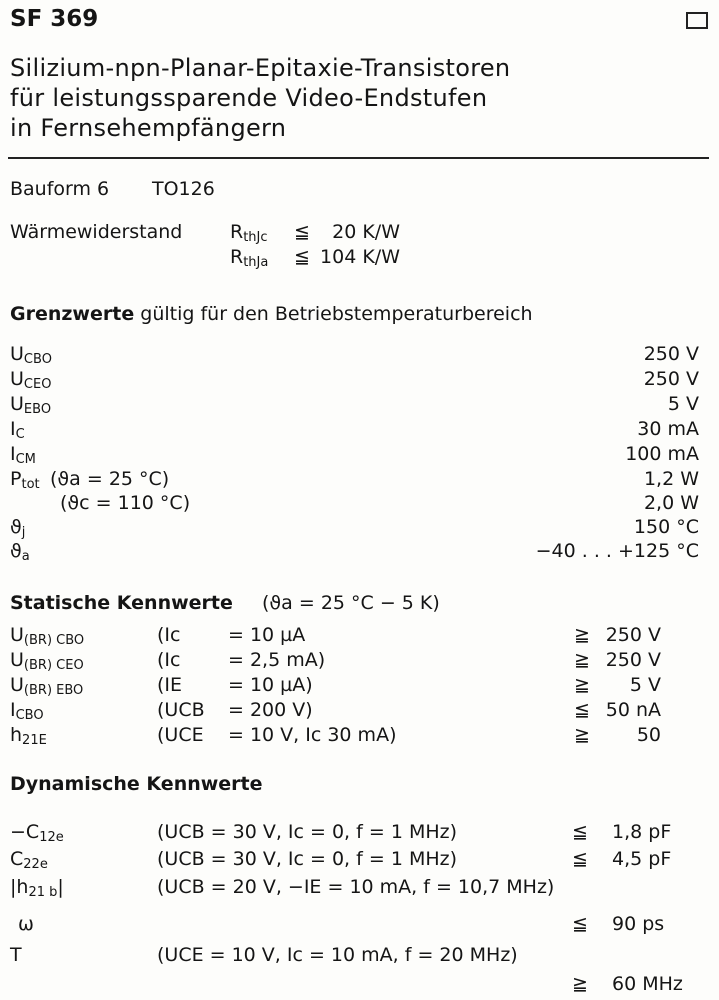 The height and width of the screenshot is (1000, 719). I want to click on thermal-label: Wärmewiderstand, so click(96, 232).